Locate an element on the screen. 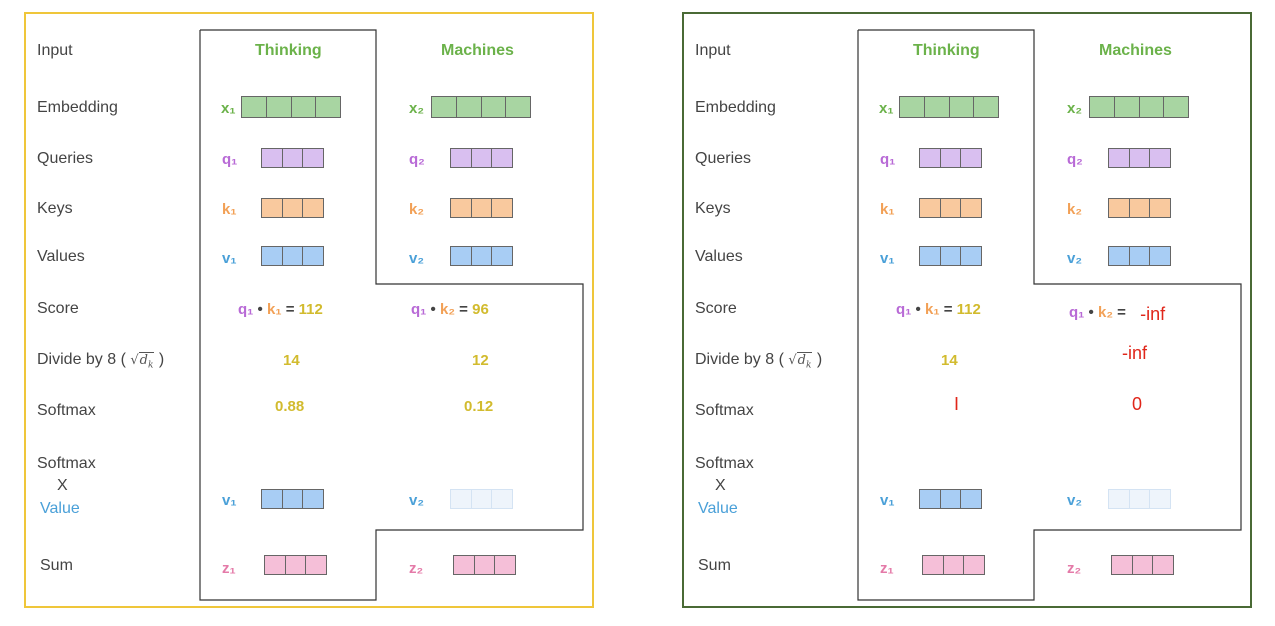  softmax-value-1: I is located at coordinates (957, 404).